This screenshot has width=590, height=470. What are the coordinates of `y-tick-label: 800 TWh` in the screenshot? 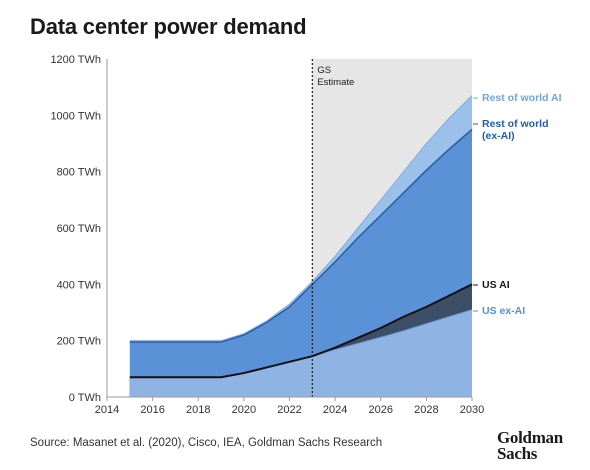 It's located at (79, 173).